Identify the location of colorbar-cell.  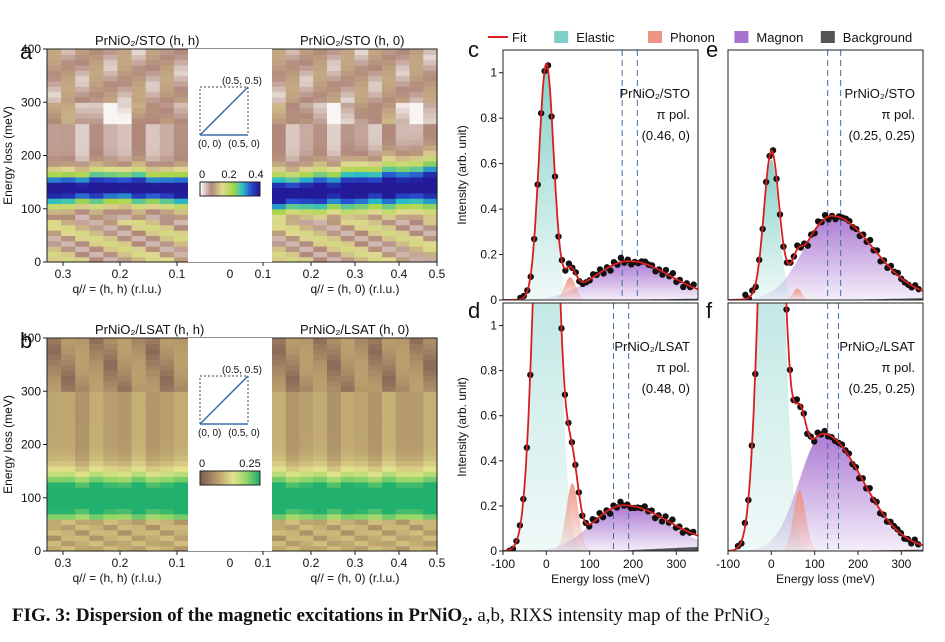
(205, 189).